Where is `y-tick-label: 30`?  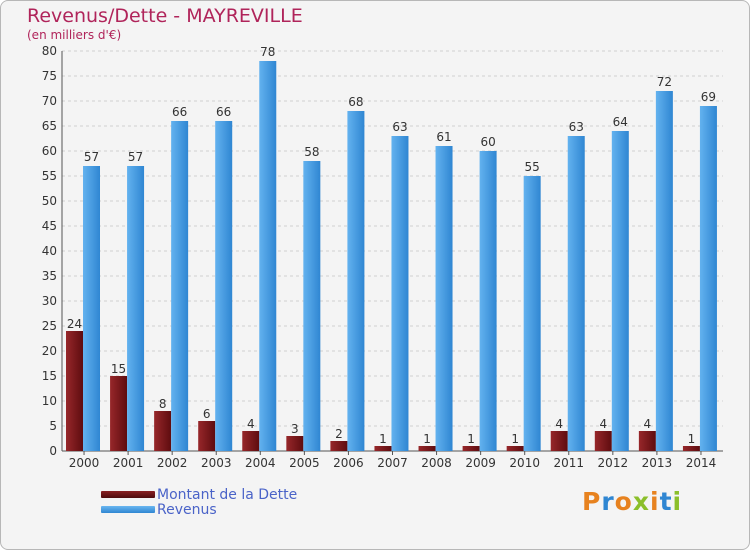 y-tick-label: 30 is located at coordinates (49, 301).